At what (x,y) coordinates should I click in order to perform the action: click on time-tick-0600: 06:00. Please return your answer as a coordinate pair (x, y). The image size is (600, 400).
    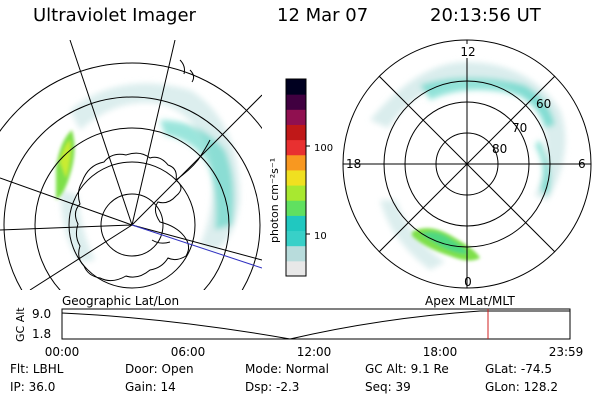
    Looking at the image, I should click on (188, 352).